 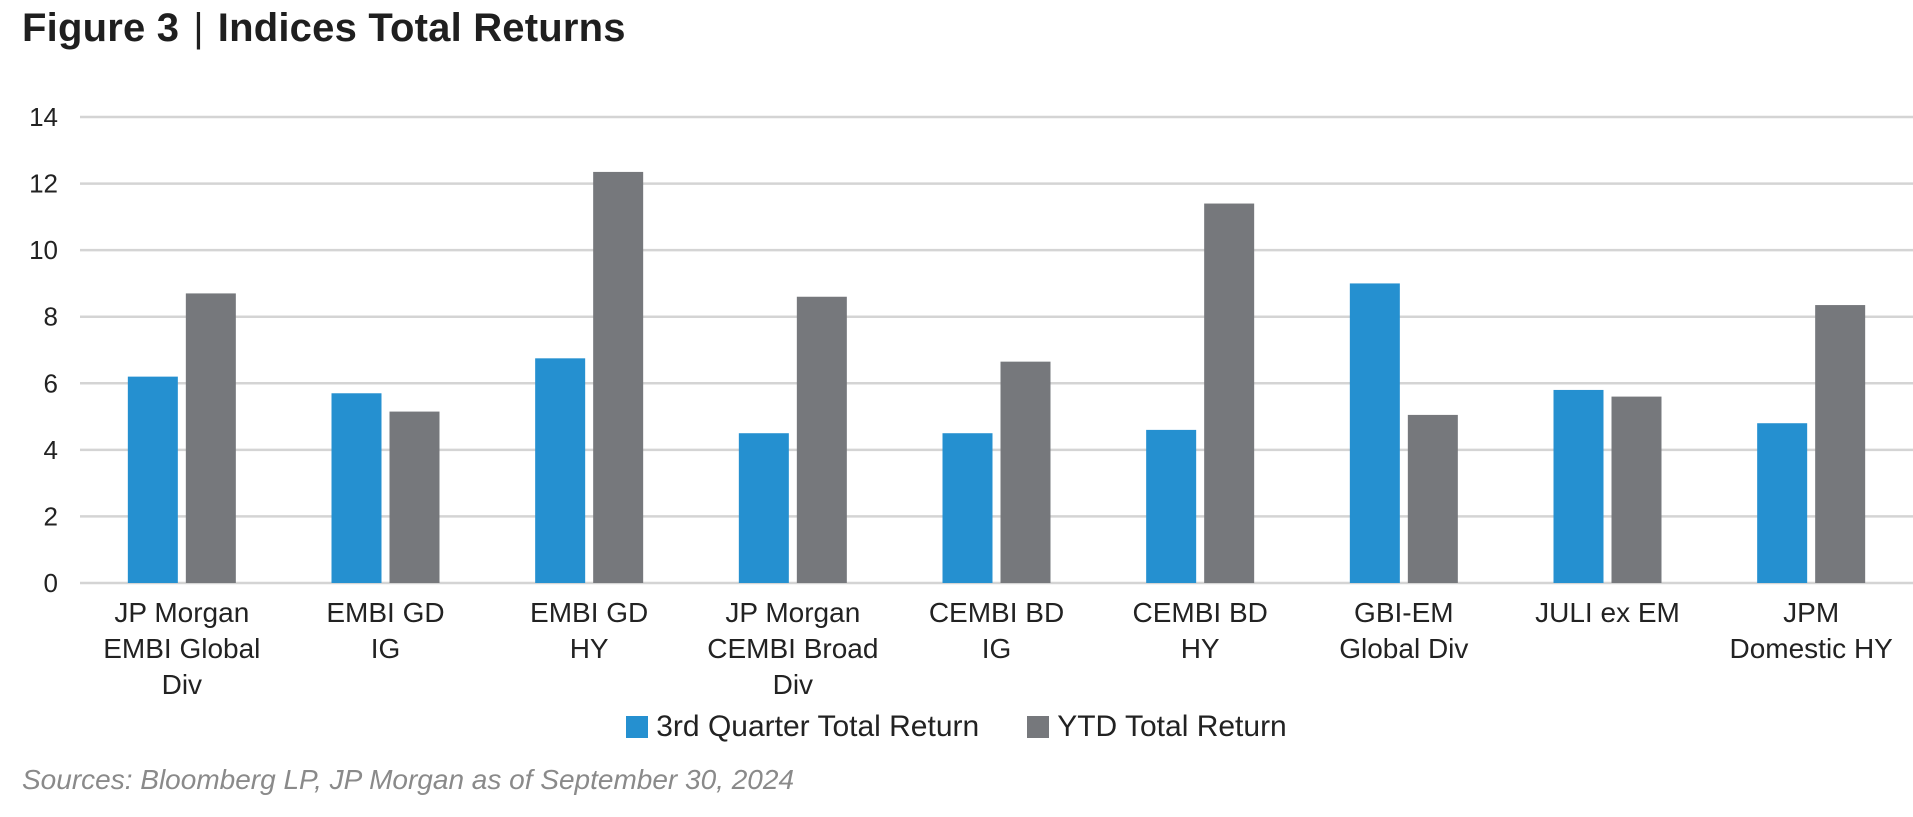 I want to click on y-tick-label: 14, so click(x=43, y=117).